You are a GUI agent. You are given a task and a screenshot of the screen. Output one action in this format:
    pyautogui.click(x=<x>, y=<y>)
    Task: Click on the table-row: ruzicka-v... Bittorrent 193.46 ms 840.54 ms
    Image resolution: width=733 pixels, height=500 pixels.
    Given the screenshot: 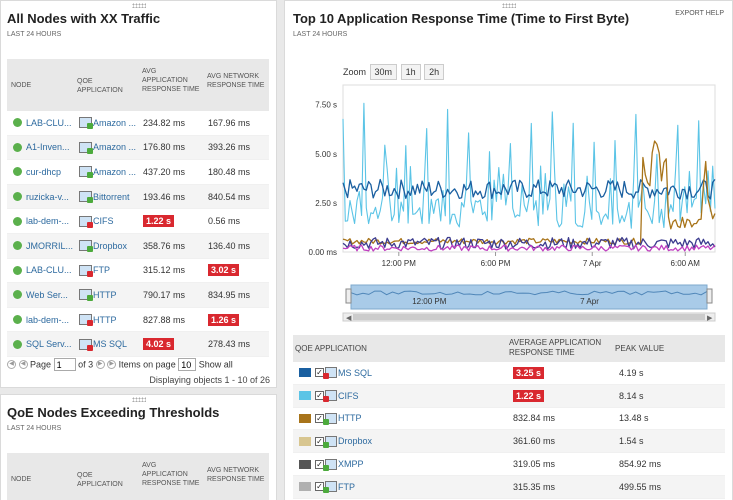 What is the action you would take?
    pyautogui.click(x=138, y=197)
    